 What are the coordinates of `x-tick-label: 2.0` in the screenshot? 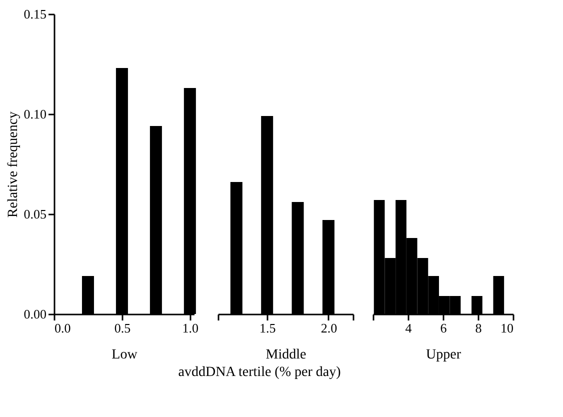 It's located at (329, 328).